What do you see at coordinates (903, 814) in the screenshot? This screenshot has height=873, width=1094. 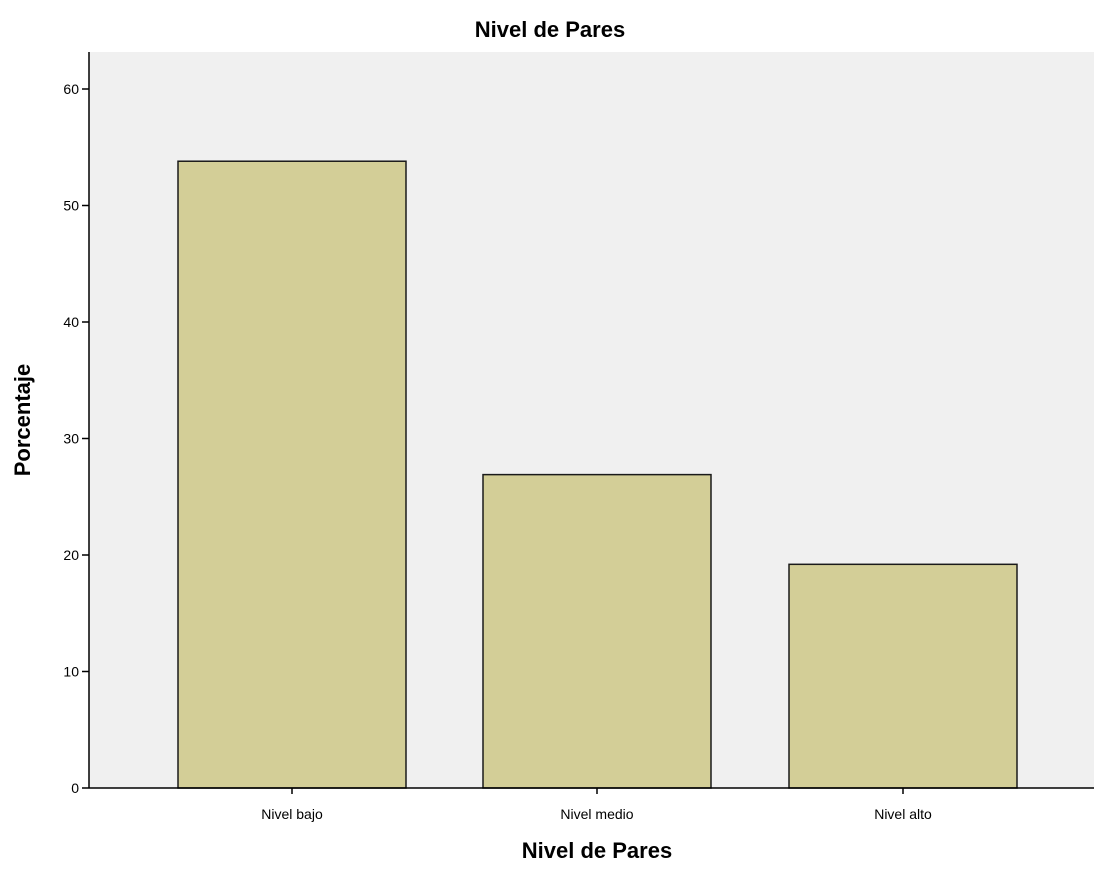 I see `x-tick-label: Nivel alto` at bounding box center [903, 814].